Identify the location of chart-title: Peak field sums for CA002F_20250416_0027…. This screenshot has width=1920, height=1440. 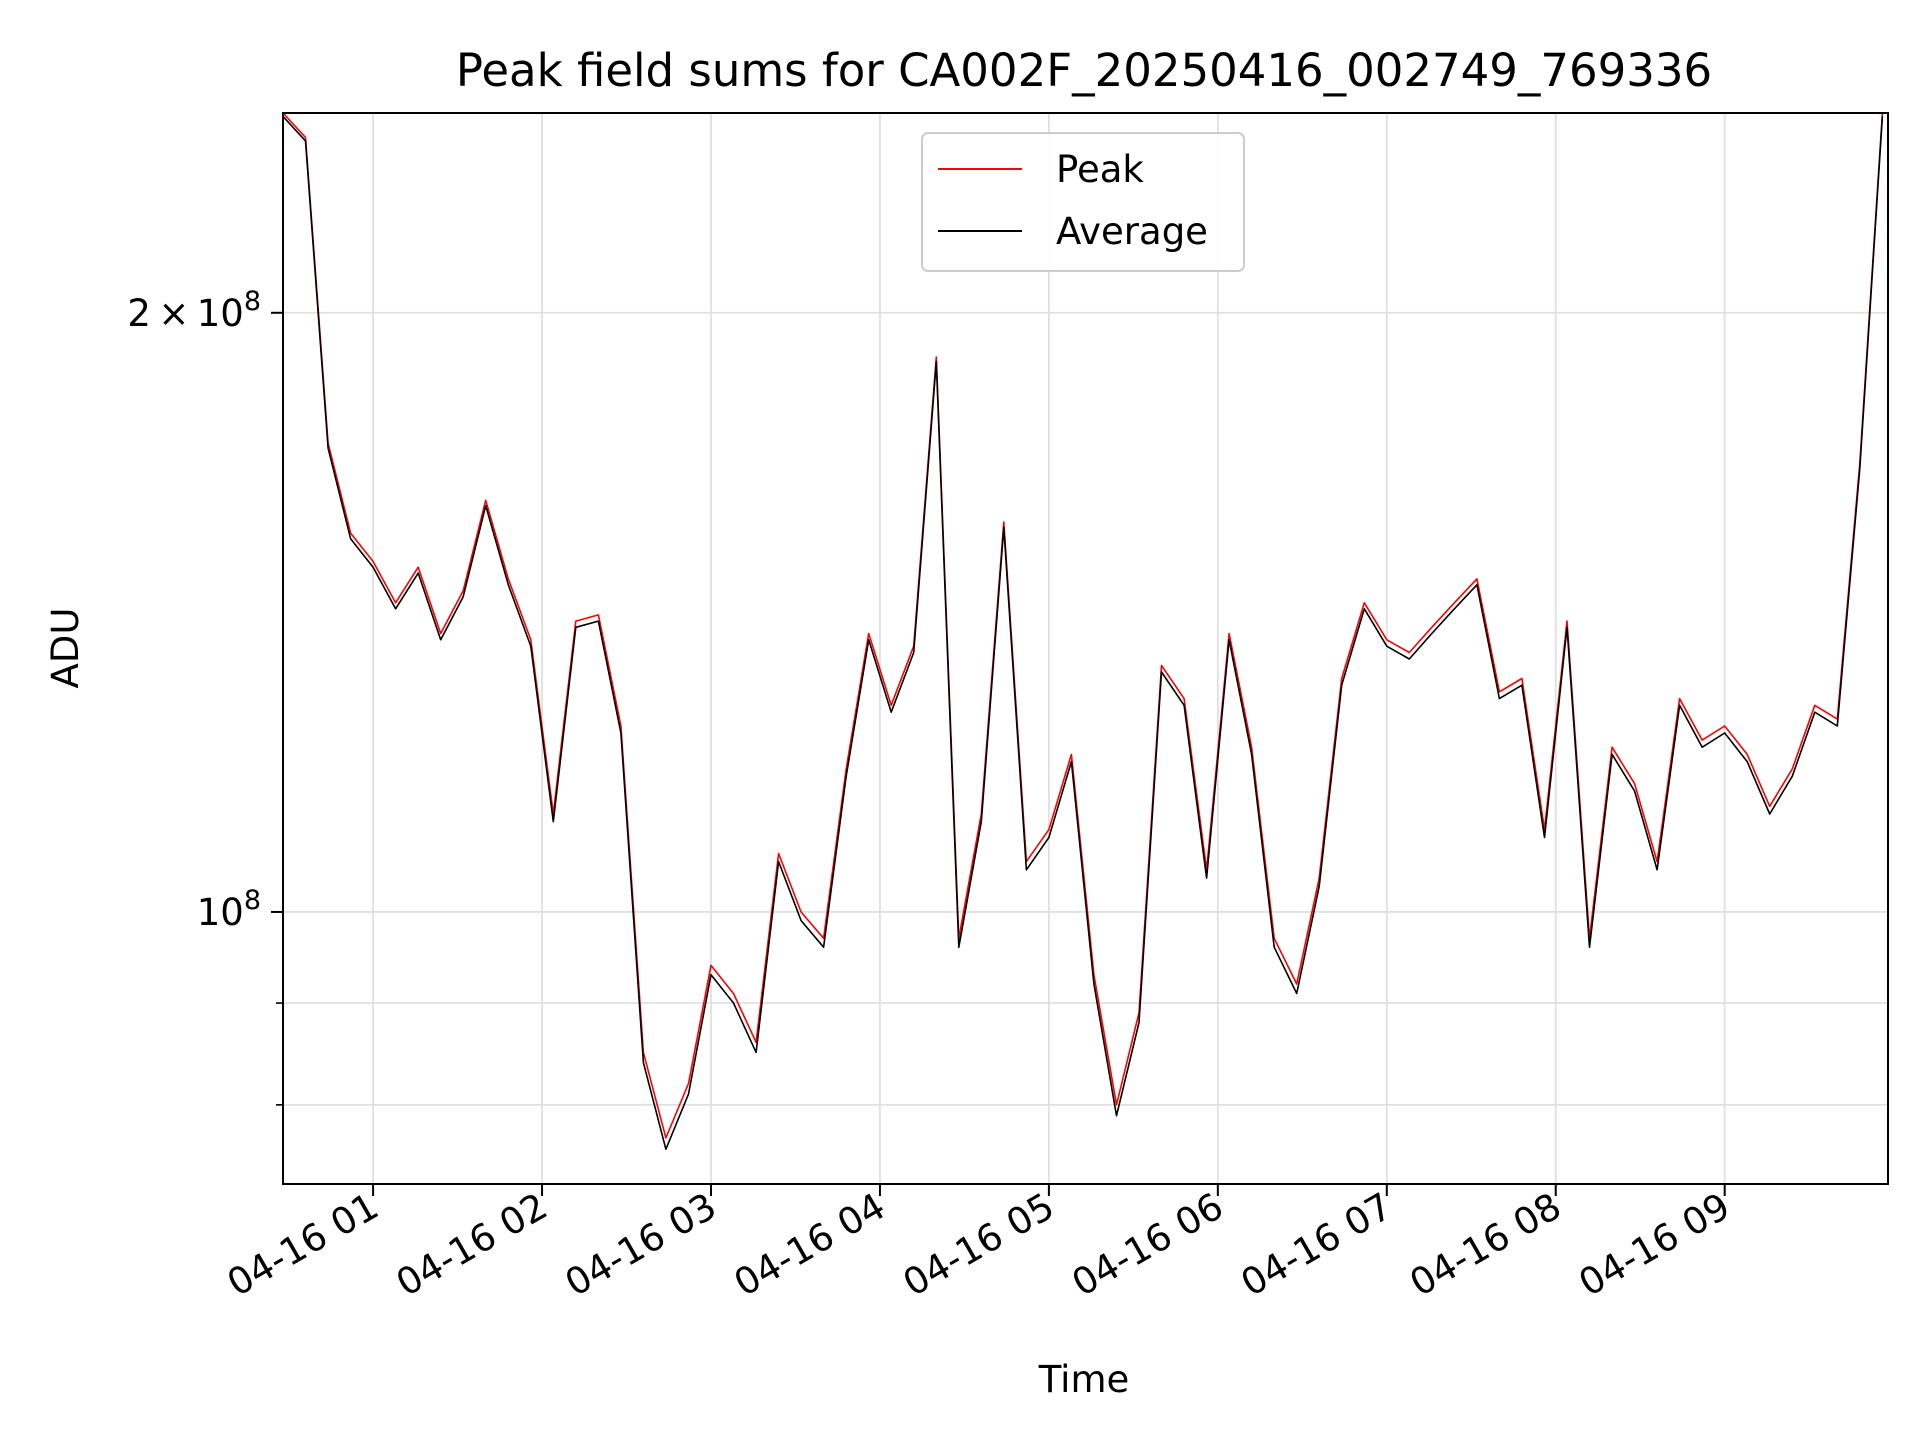
(1084, 70).